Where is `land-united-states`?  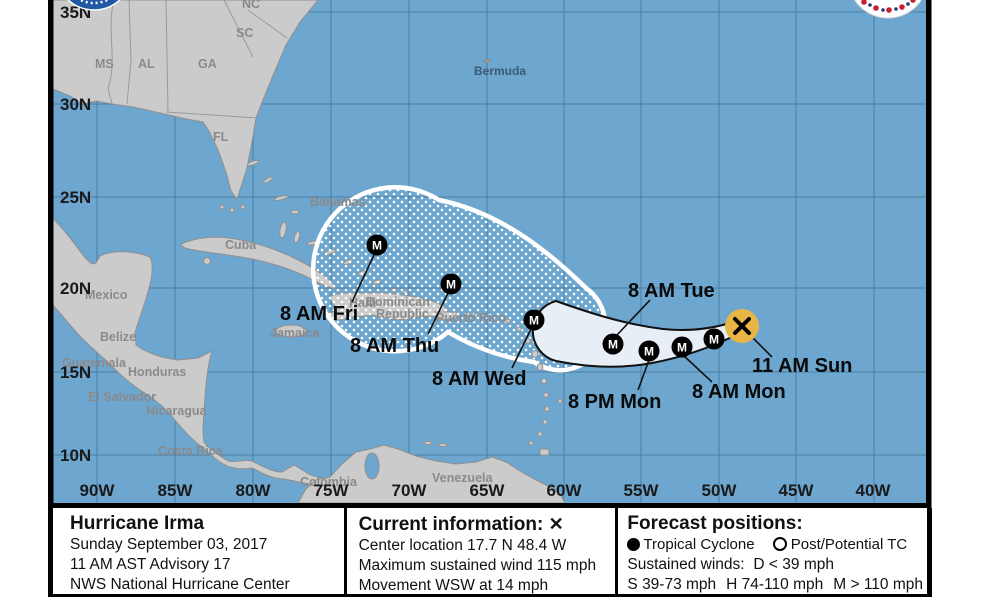
land-united-states is located at coordinates (186, 100).